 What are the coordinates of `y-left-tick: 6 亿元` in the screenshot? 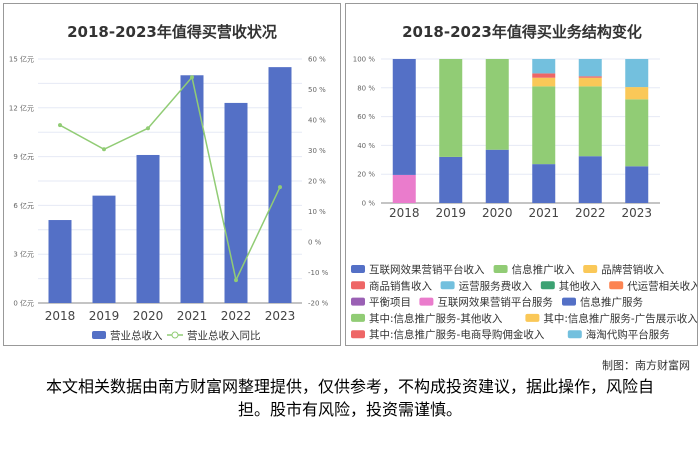 It's located at (23, 205).